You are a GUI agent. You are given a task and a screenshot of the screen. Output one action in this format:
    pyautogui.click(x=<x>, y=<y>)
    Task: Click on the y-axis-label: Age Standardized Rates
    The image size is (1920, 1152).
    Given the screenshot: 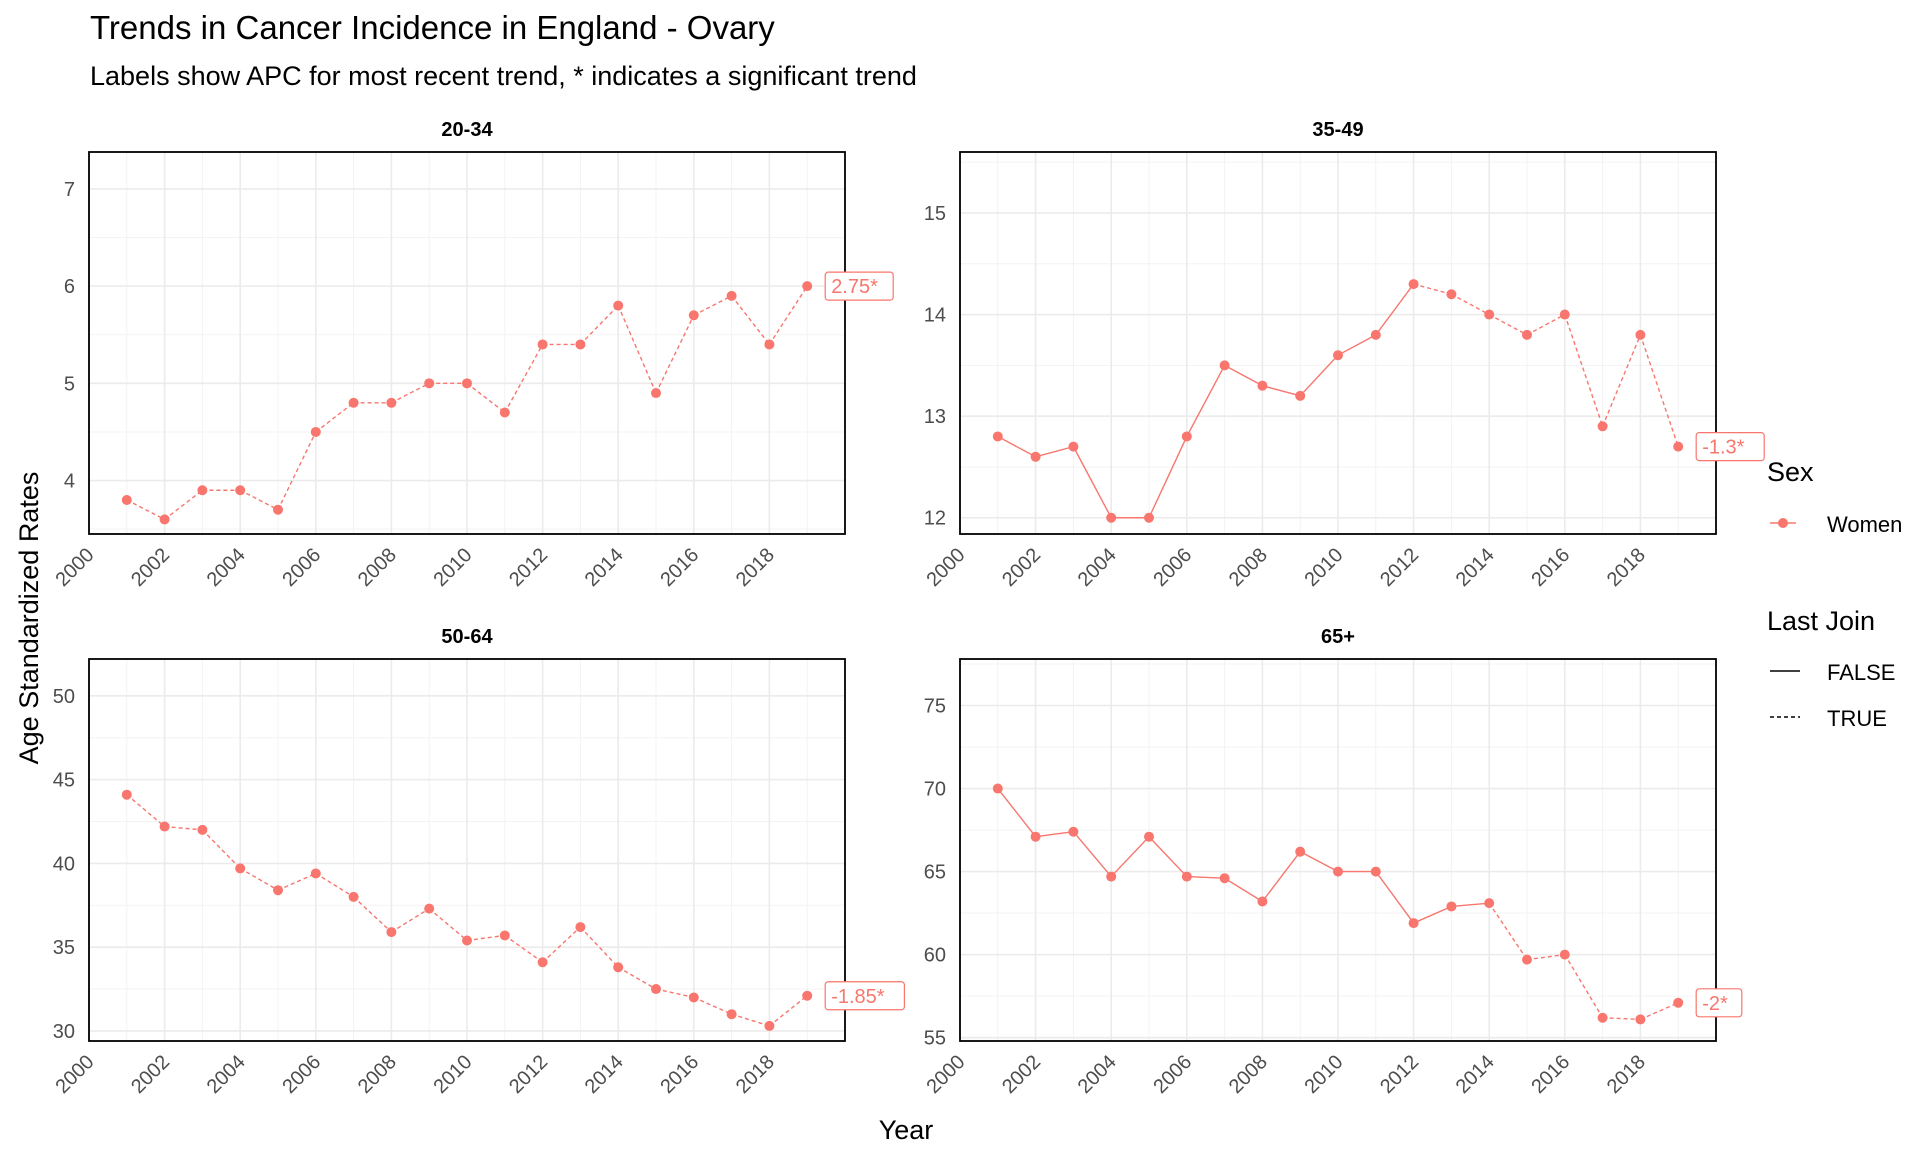 What is the action you would take?
    pyautogui.click(x=29, y=618)
    